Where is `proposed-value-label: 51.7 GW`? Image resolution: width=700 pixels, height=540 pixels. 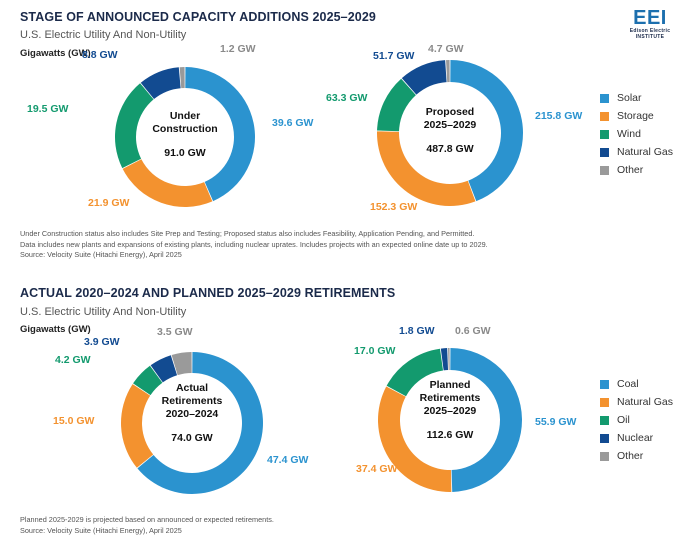 proposed-value-label: 51.7 GW is located at coordinates (394, 56).